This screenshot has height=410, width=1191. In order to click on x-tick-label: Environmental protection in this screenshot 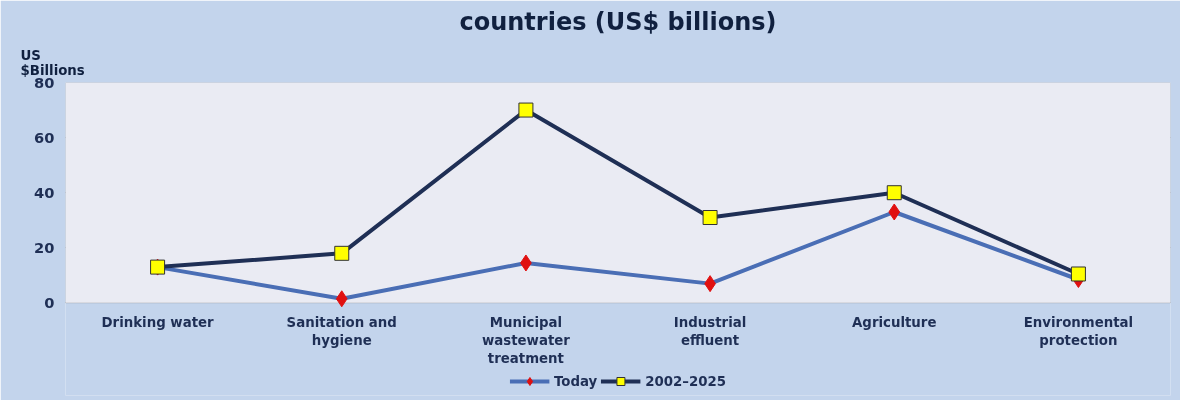, I will do `click(1078, 331)`.